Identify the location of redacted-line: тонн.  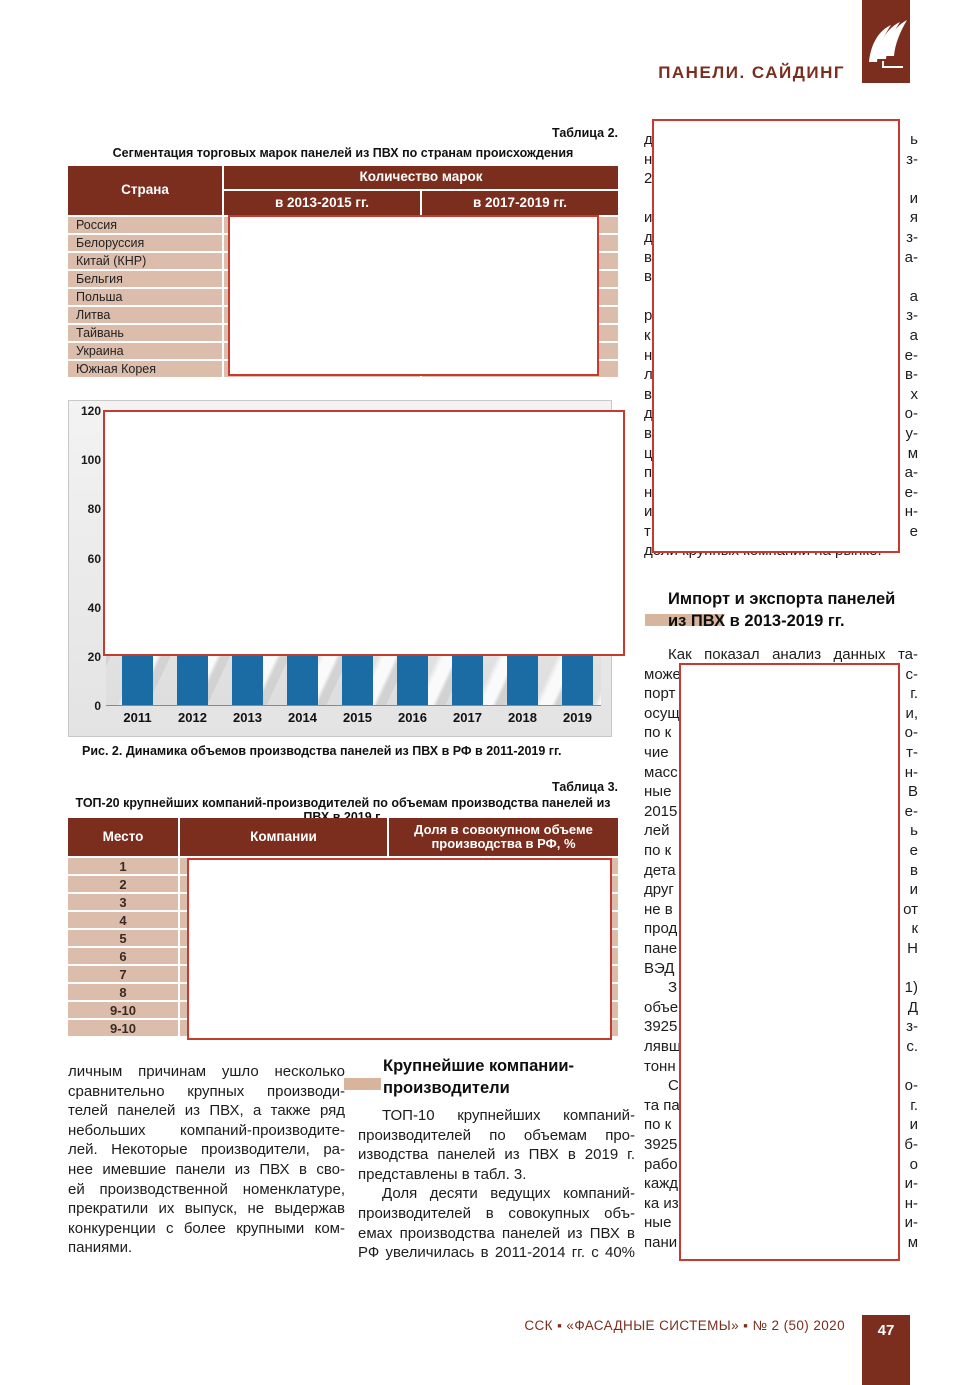
(660, 1066).